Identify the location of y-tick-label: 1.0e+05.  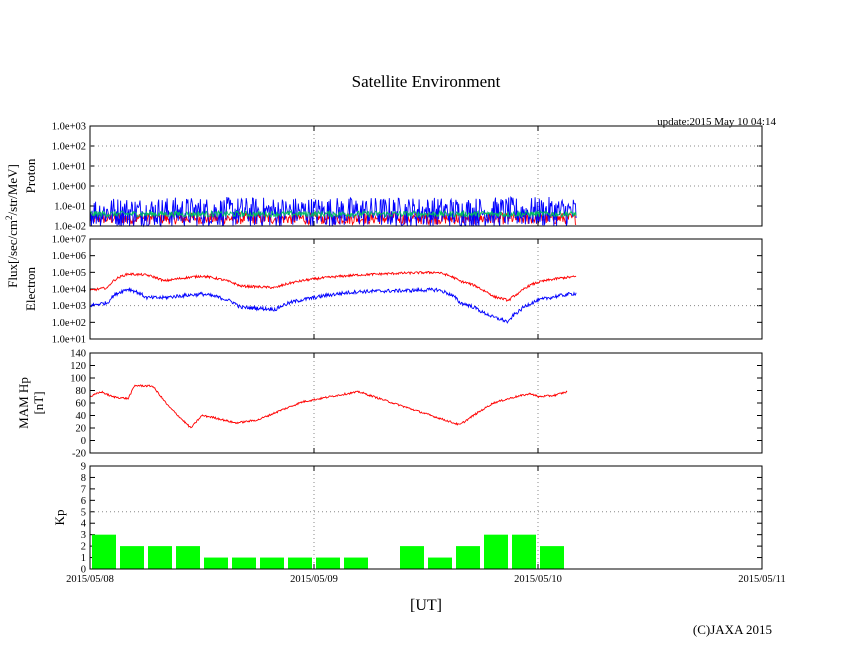
(69, 273).